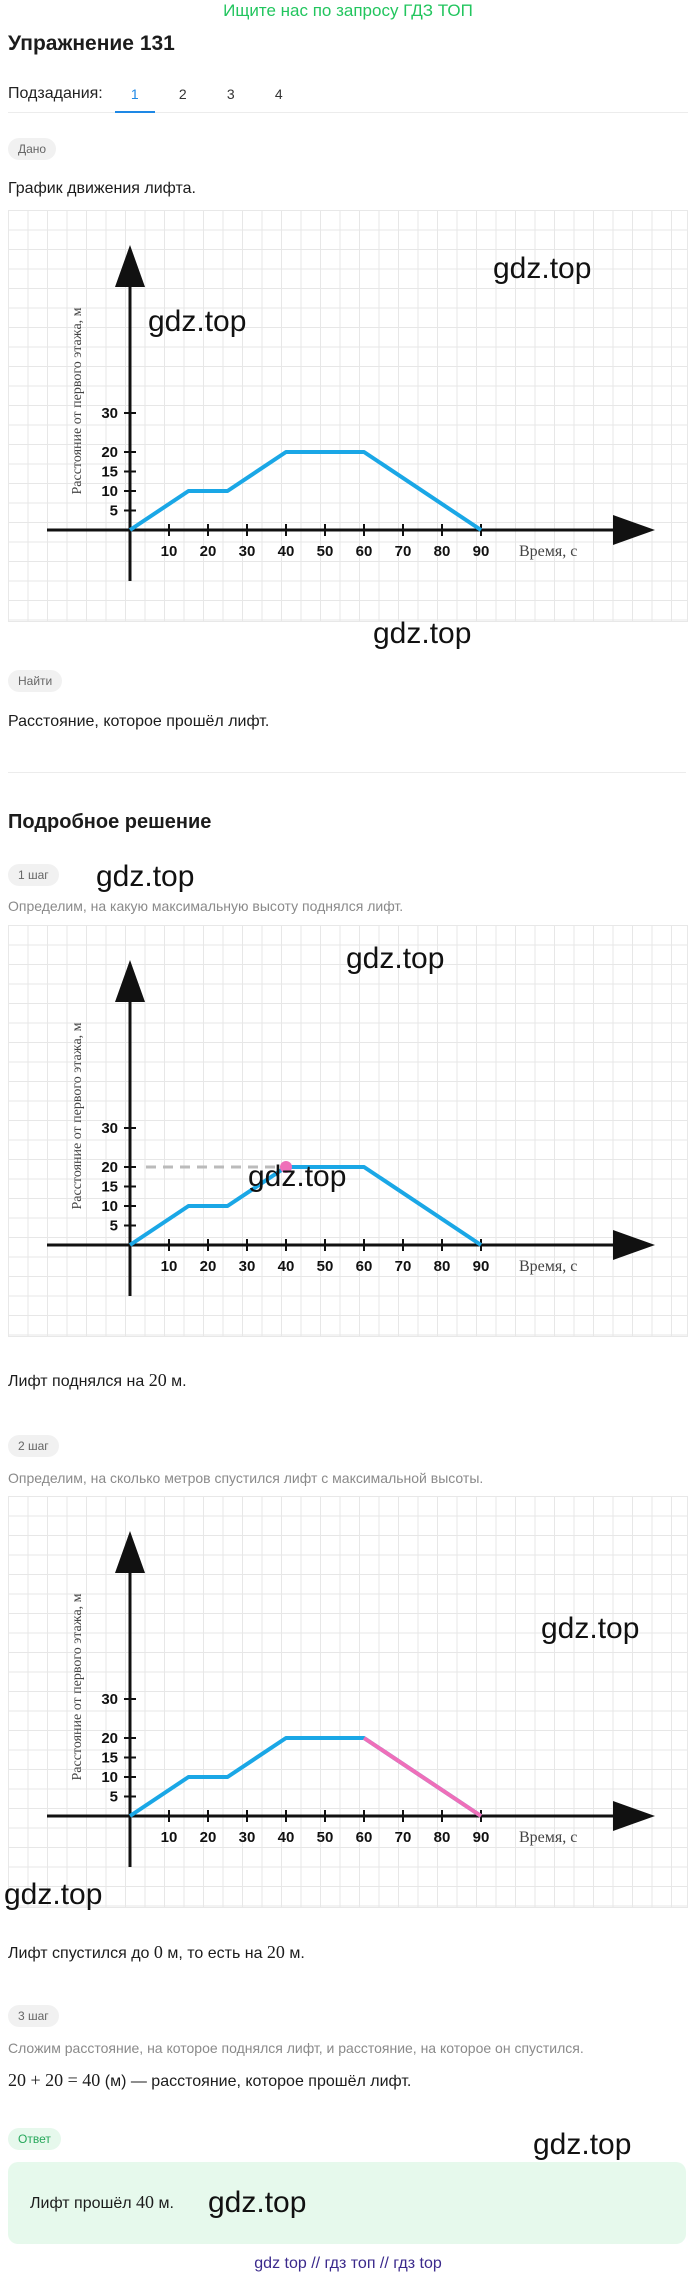  Describe the element at coordinates (347, 772) in the screenshot. I see `divider` at that location.